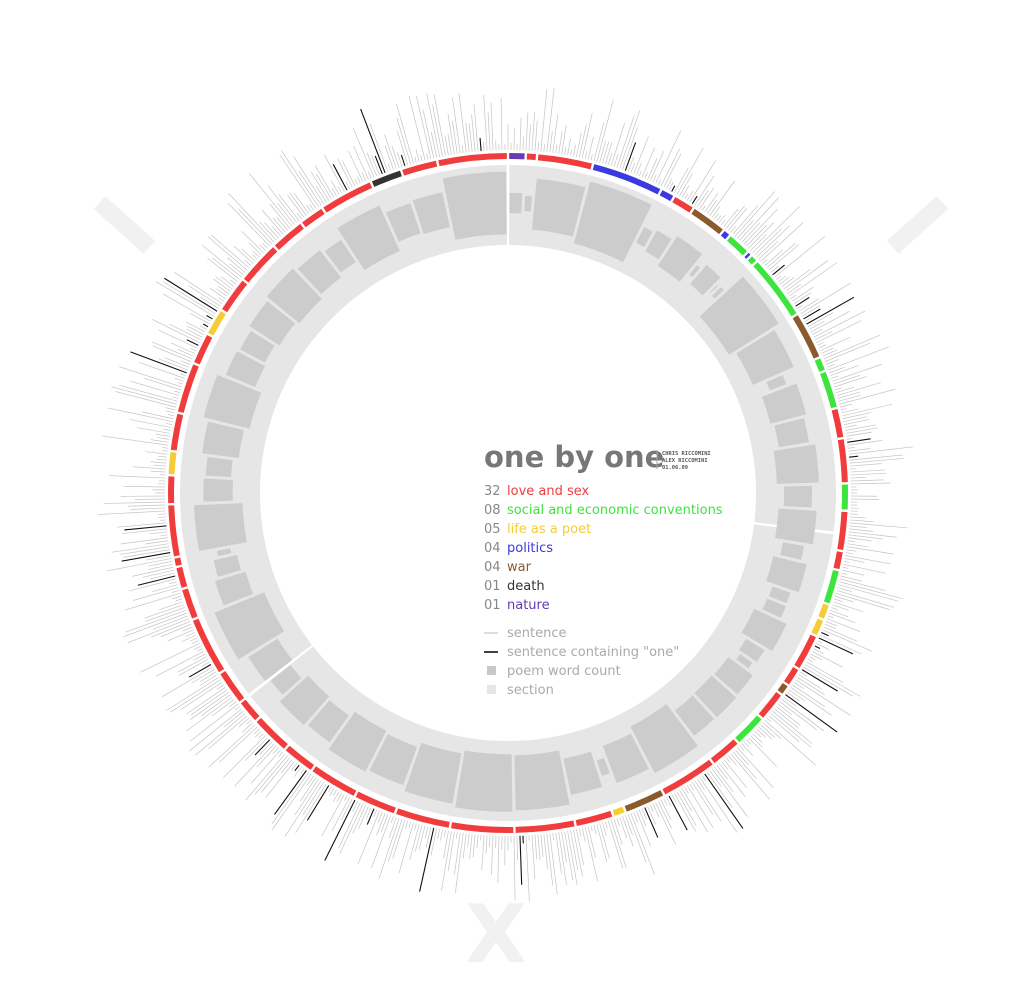 Image resolution: width=1024 pixels, height=983 pixels. Describe the element at coordinates (519, 567) in the screenshot. I see `theme-label: war` at that location.